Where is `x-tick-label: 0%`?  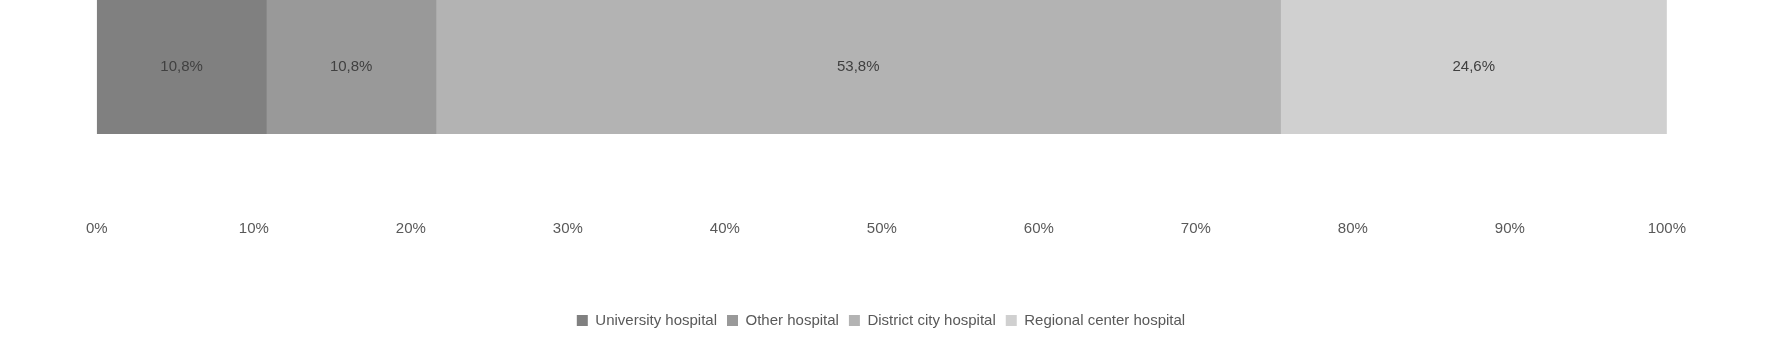 x-tick-label: 0% is located at coordinates (97, 228).